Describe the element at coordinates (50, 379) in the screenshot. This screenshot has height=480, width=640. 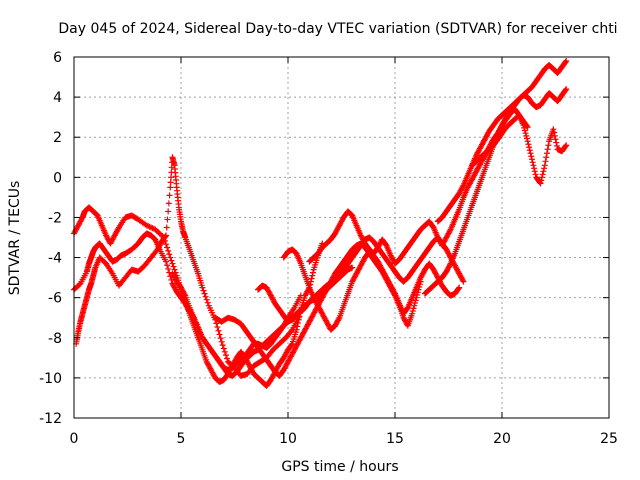
I see `y-tick-label: -10` at that location.